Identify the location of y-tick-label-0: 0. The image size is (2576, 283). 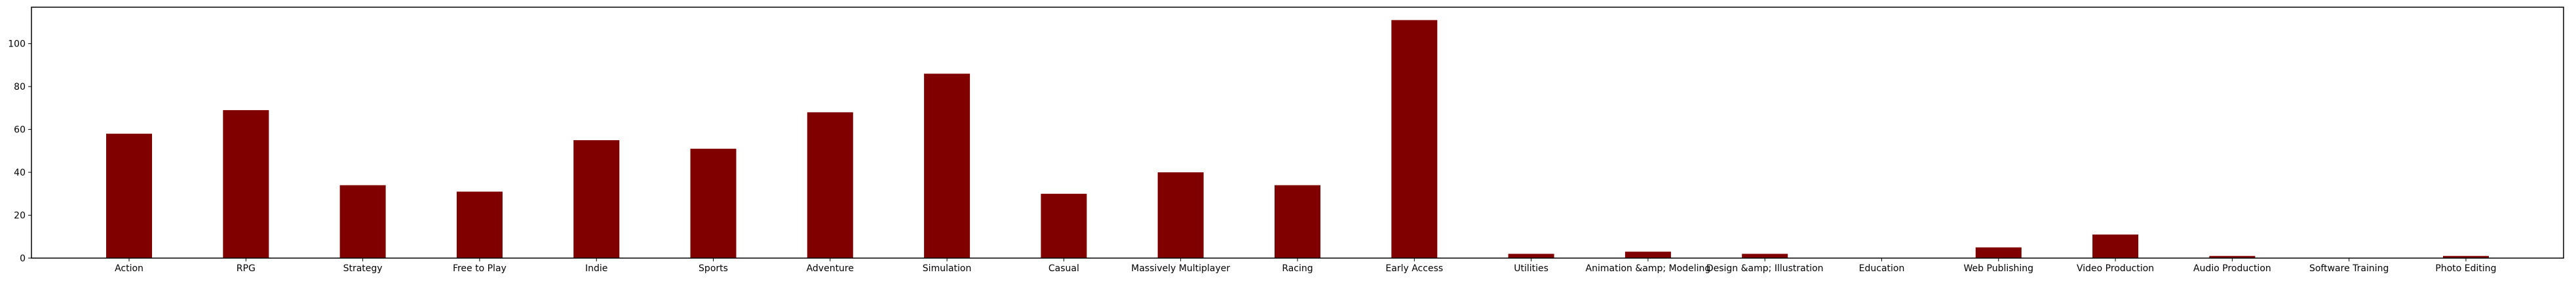
(23, 259).